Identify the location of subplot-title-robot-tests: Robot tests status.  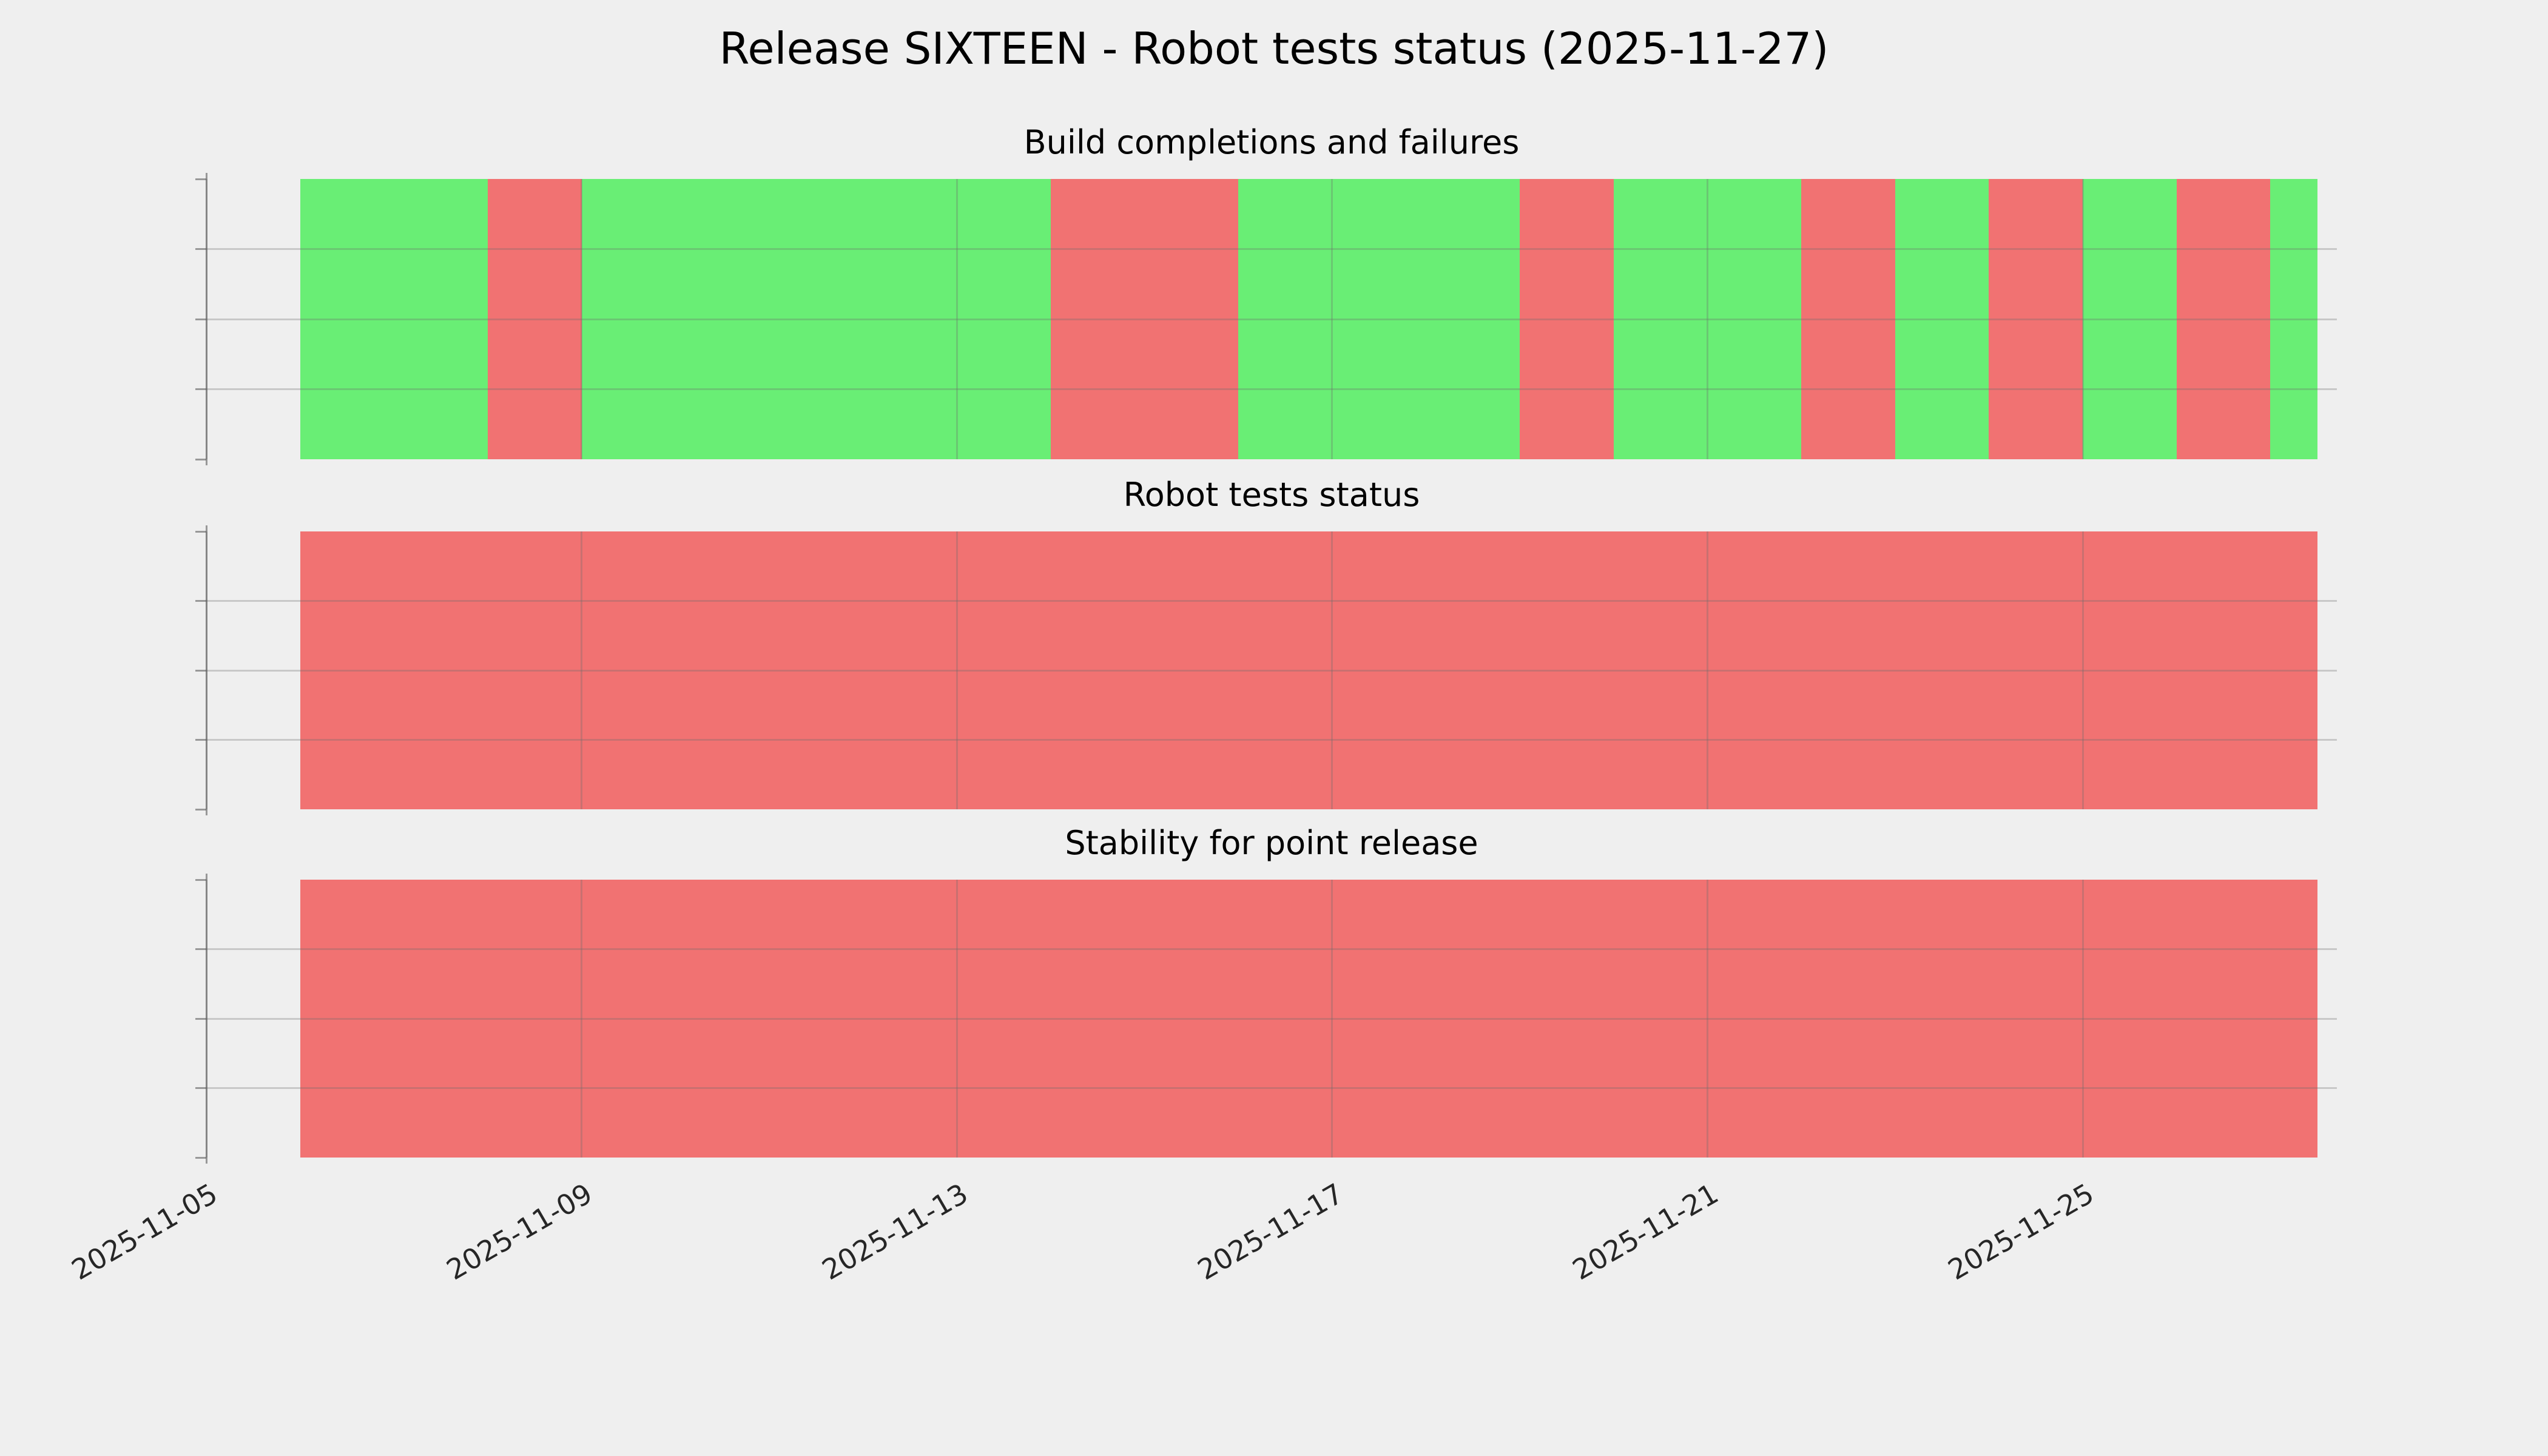
(1271, 495).